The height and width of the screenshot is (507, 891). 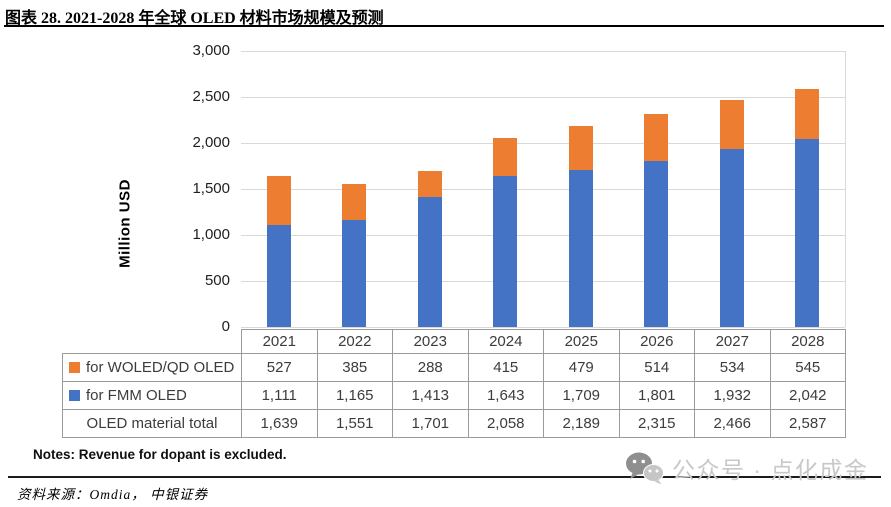 What do you see at coordinates (656, 341) in the screenshot?
I see `year-header-cell: 2026` at bounding box center [656, 341].